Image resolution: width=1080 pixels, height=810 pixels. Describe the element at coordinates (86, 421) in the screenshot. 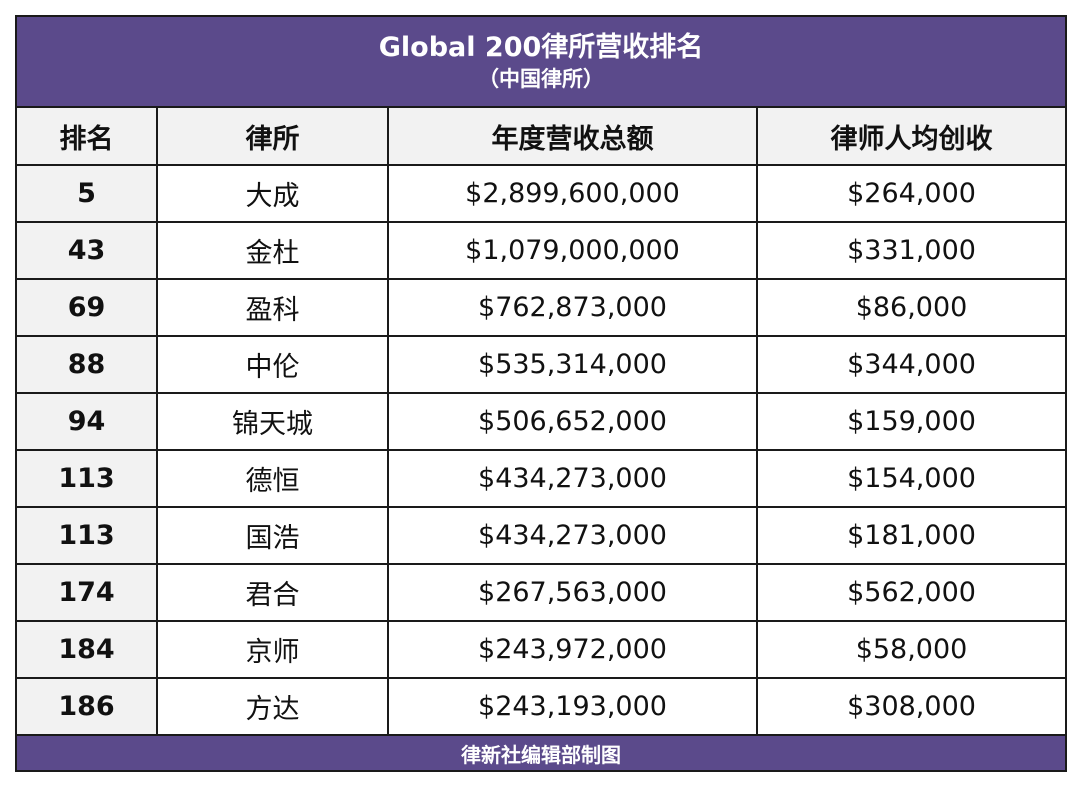

I see `rank-cell: 94` at that location.